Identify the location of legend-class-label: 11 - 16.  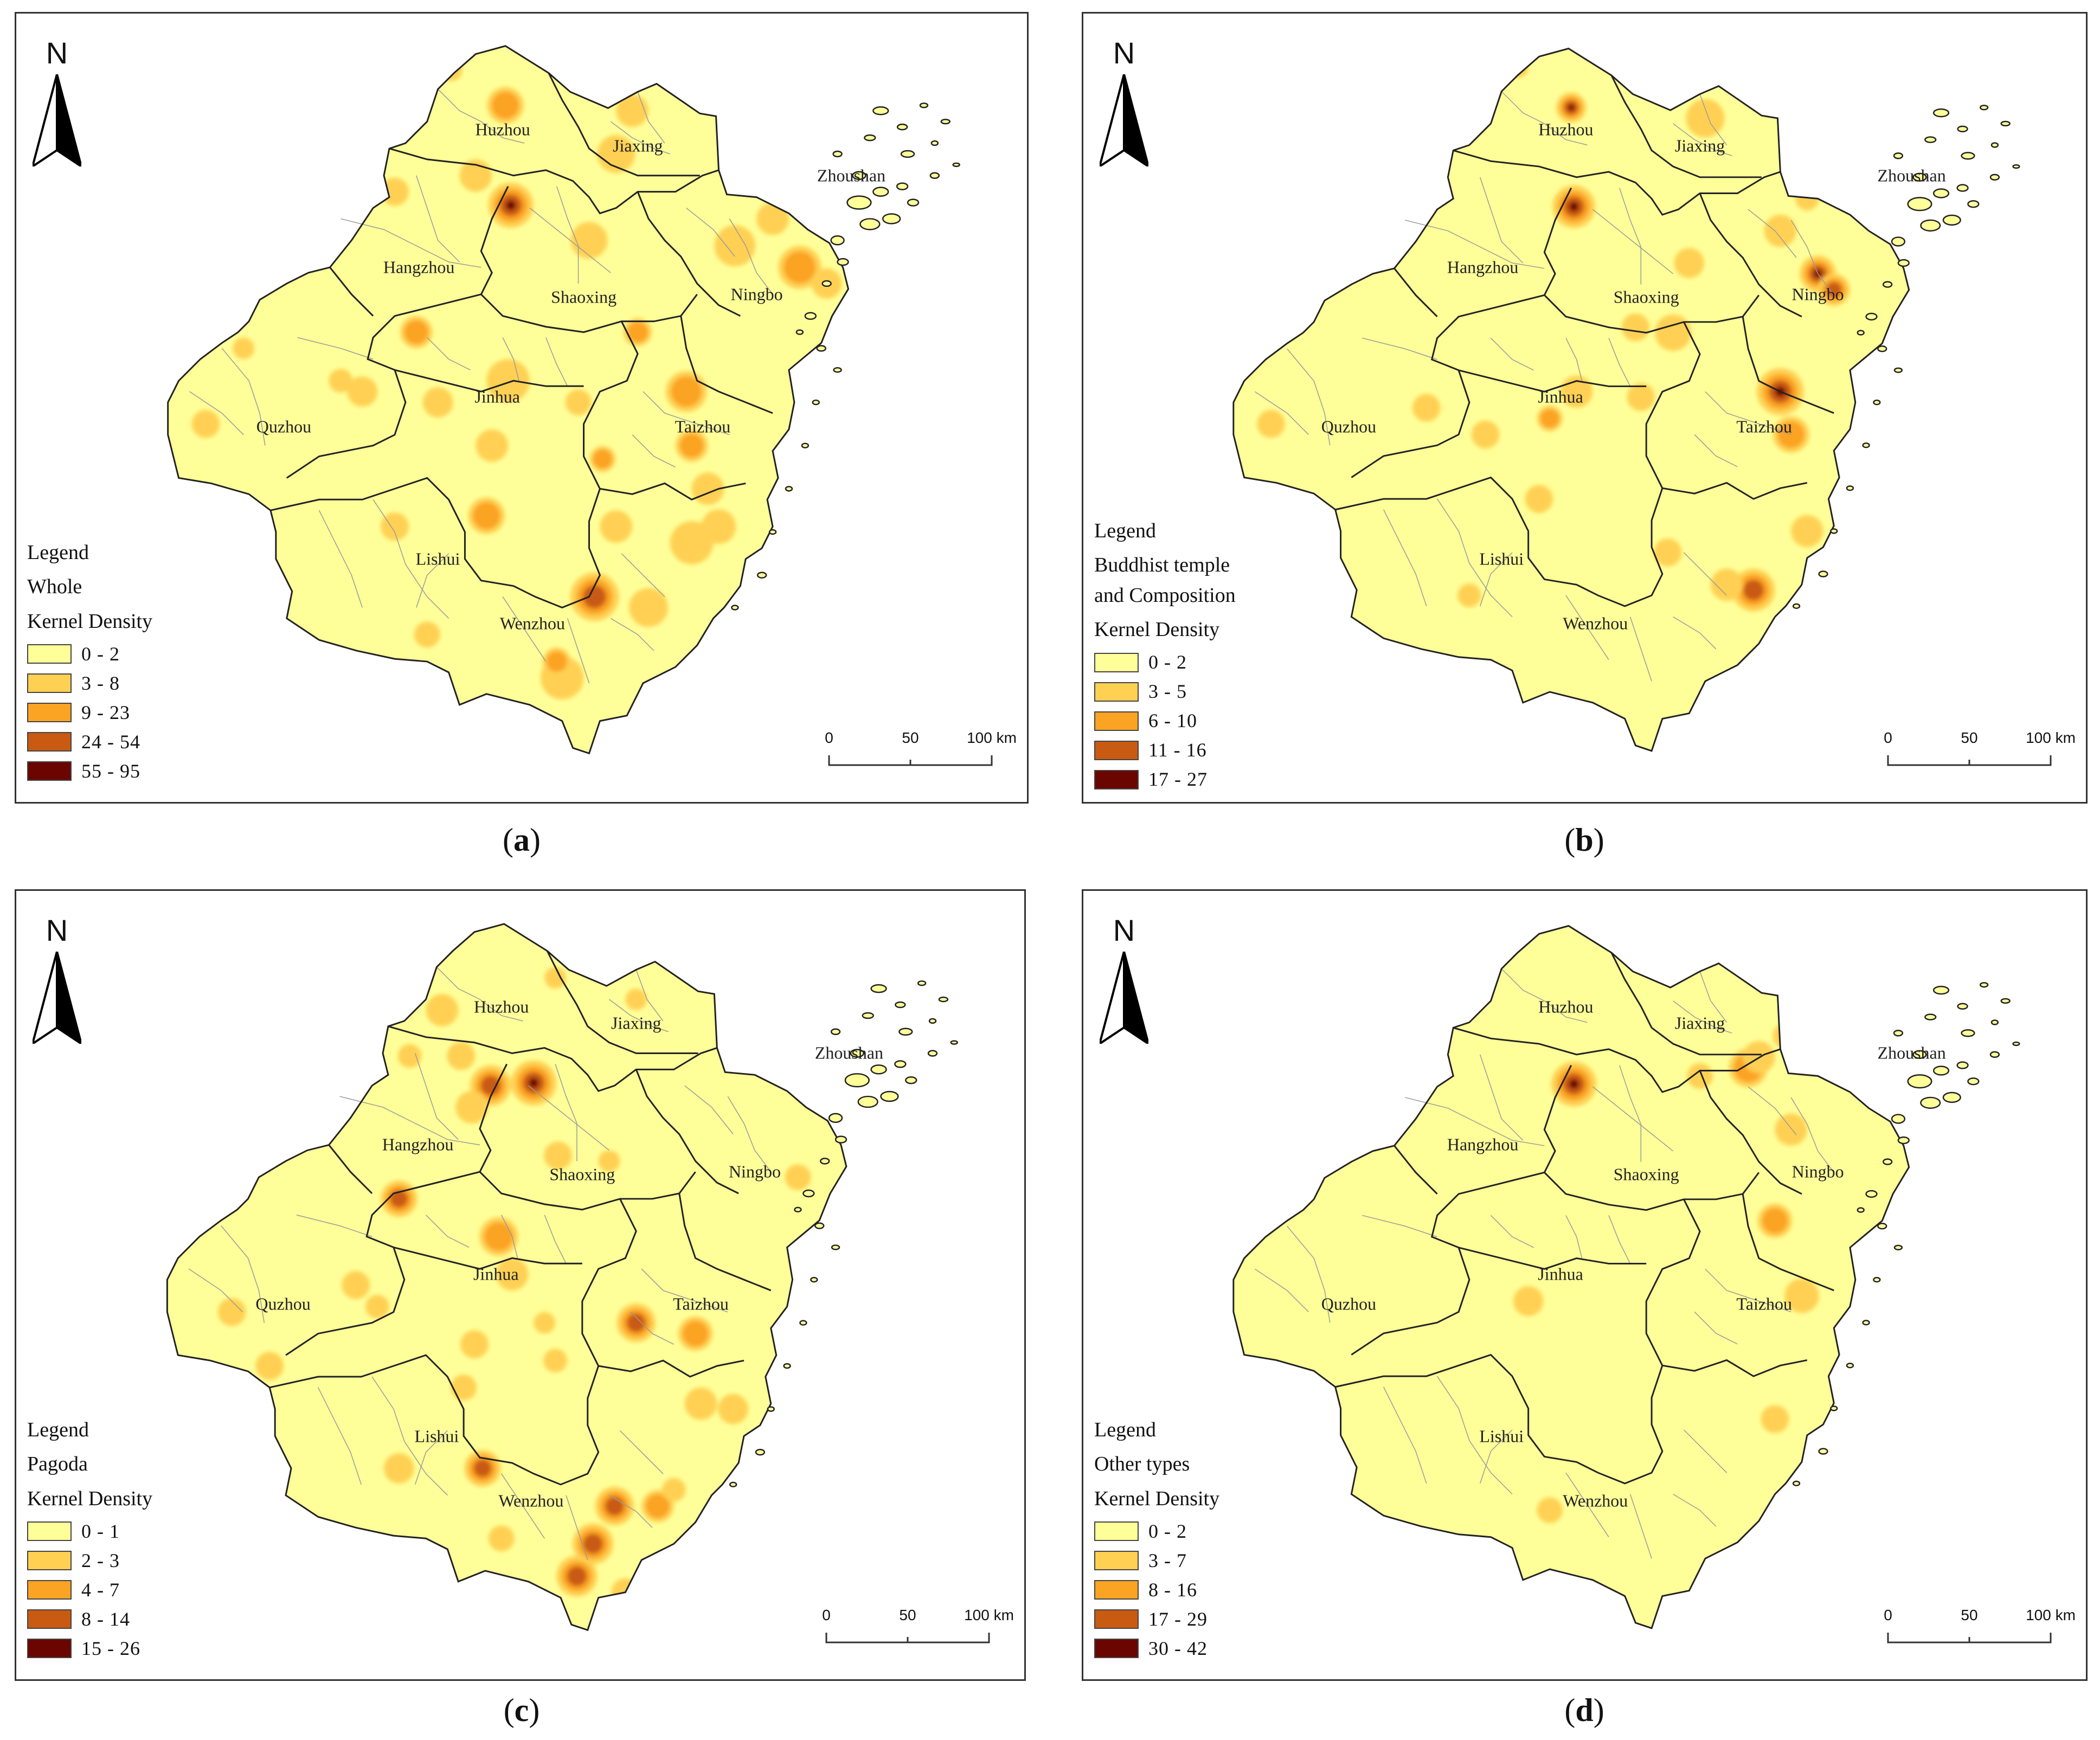
(1177, 750).